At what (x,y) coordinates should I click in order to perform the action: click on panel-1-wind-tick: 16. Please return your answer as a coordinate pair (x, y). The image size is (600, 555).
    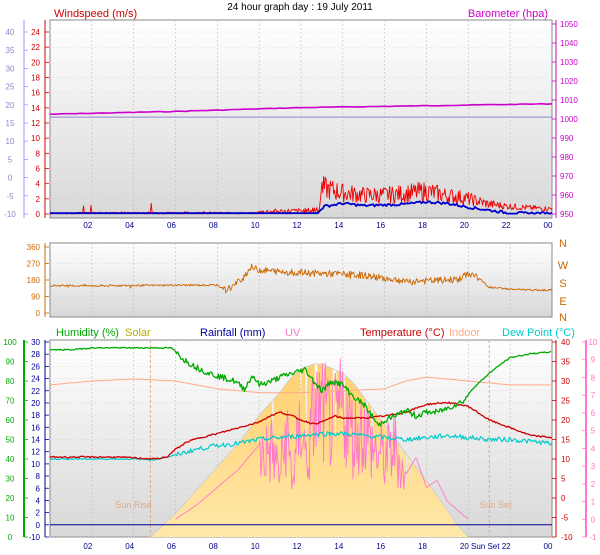
    Looking at the image, I should click on (35, 93).